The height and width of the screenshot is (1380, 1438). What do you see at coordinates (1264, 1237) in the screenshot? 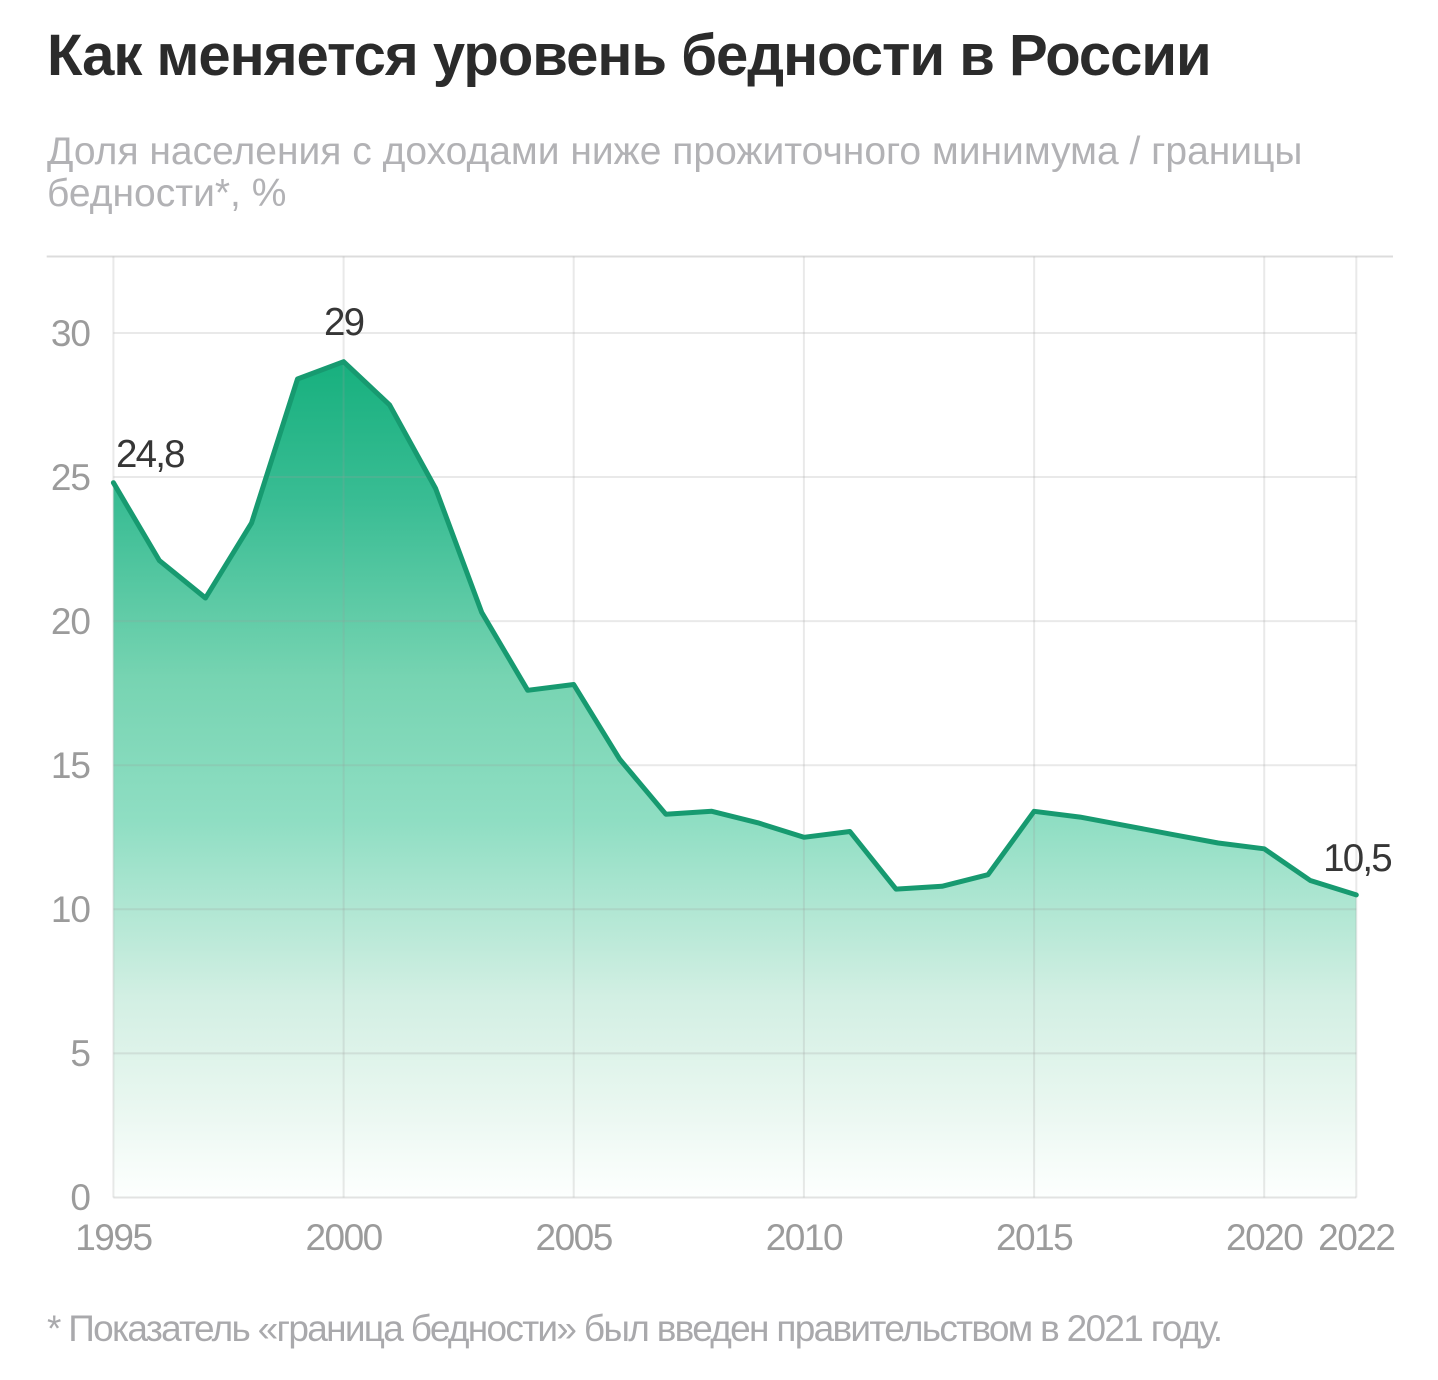
I see `svg-text: 2020` at bounding box center [1264, 1237].